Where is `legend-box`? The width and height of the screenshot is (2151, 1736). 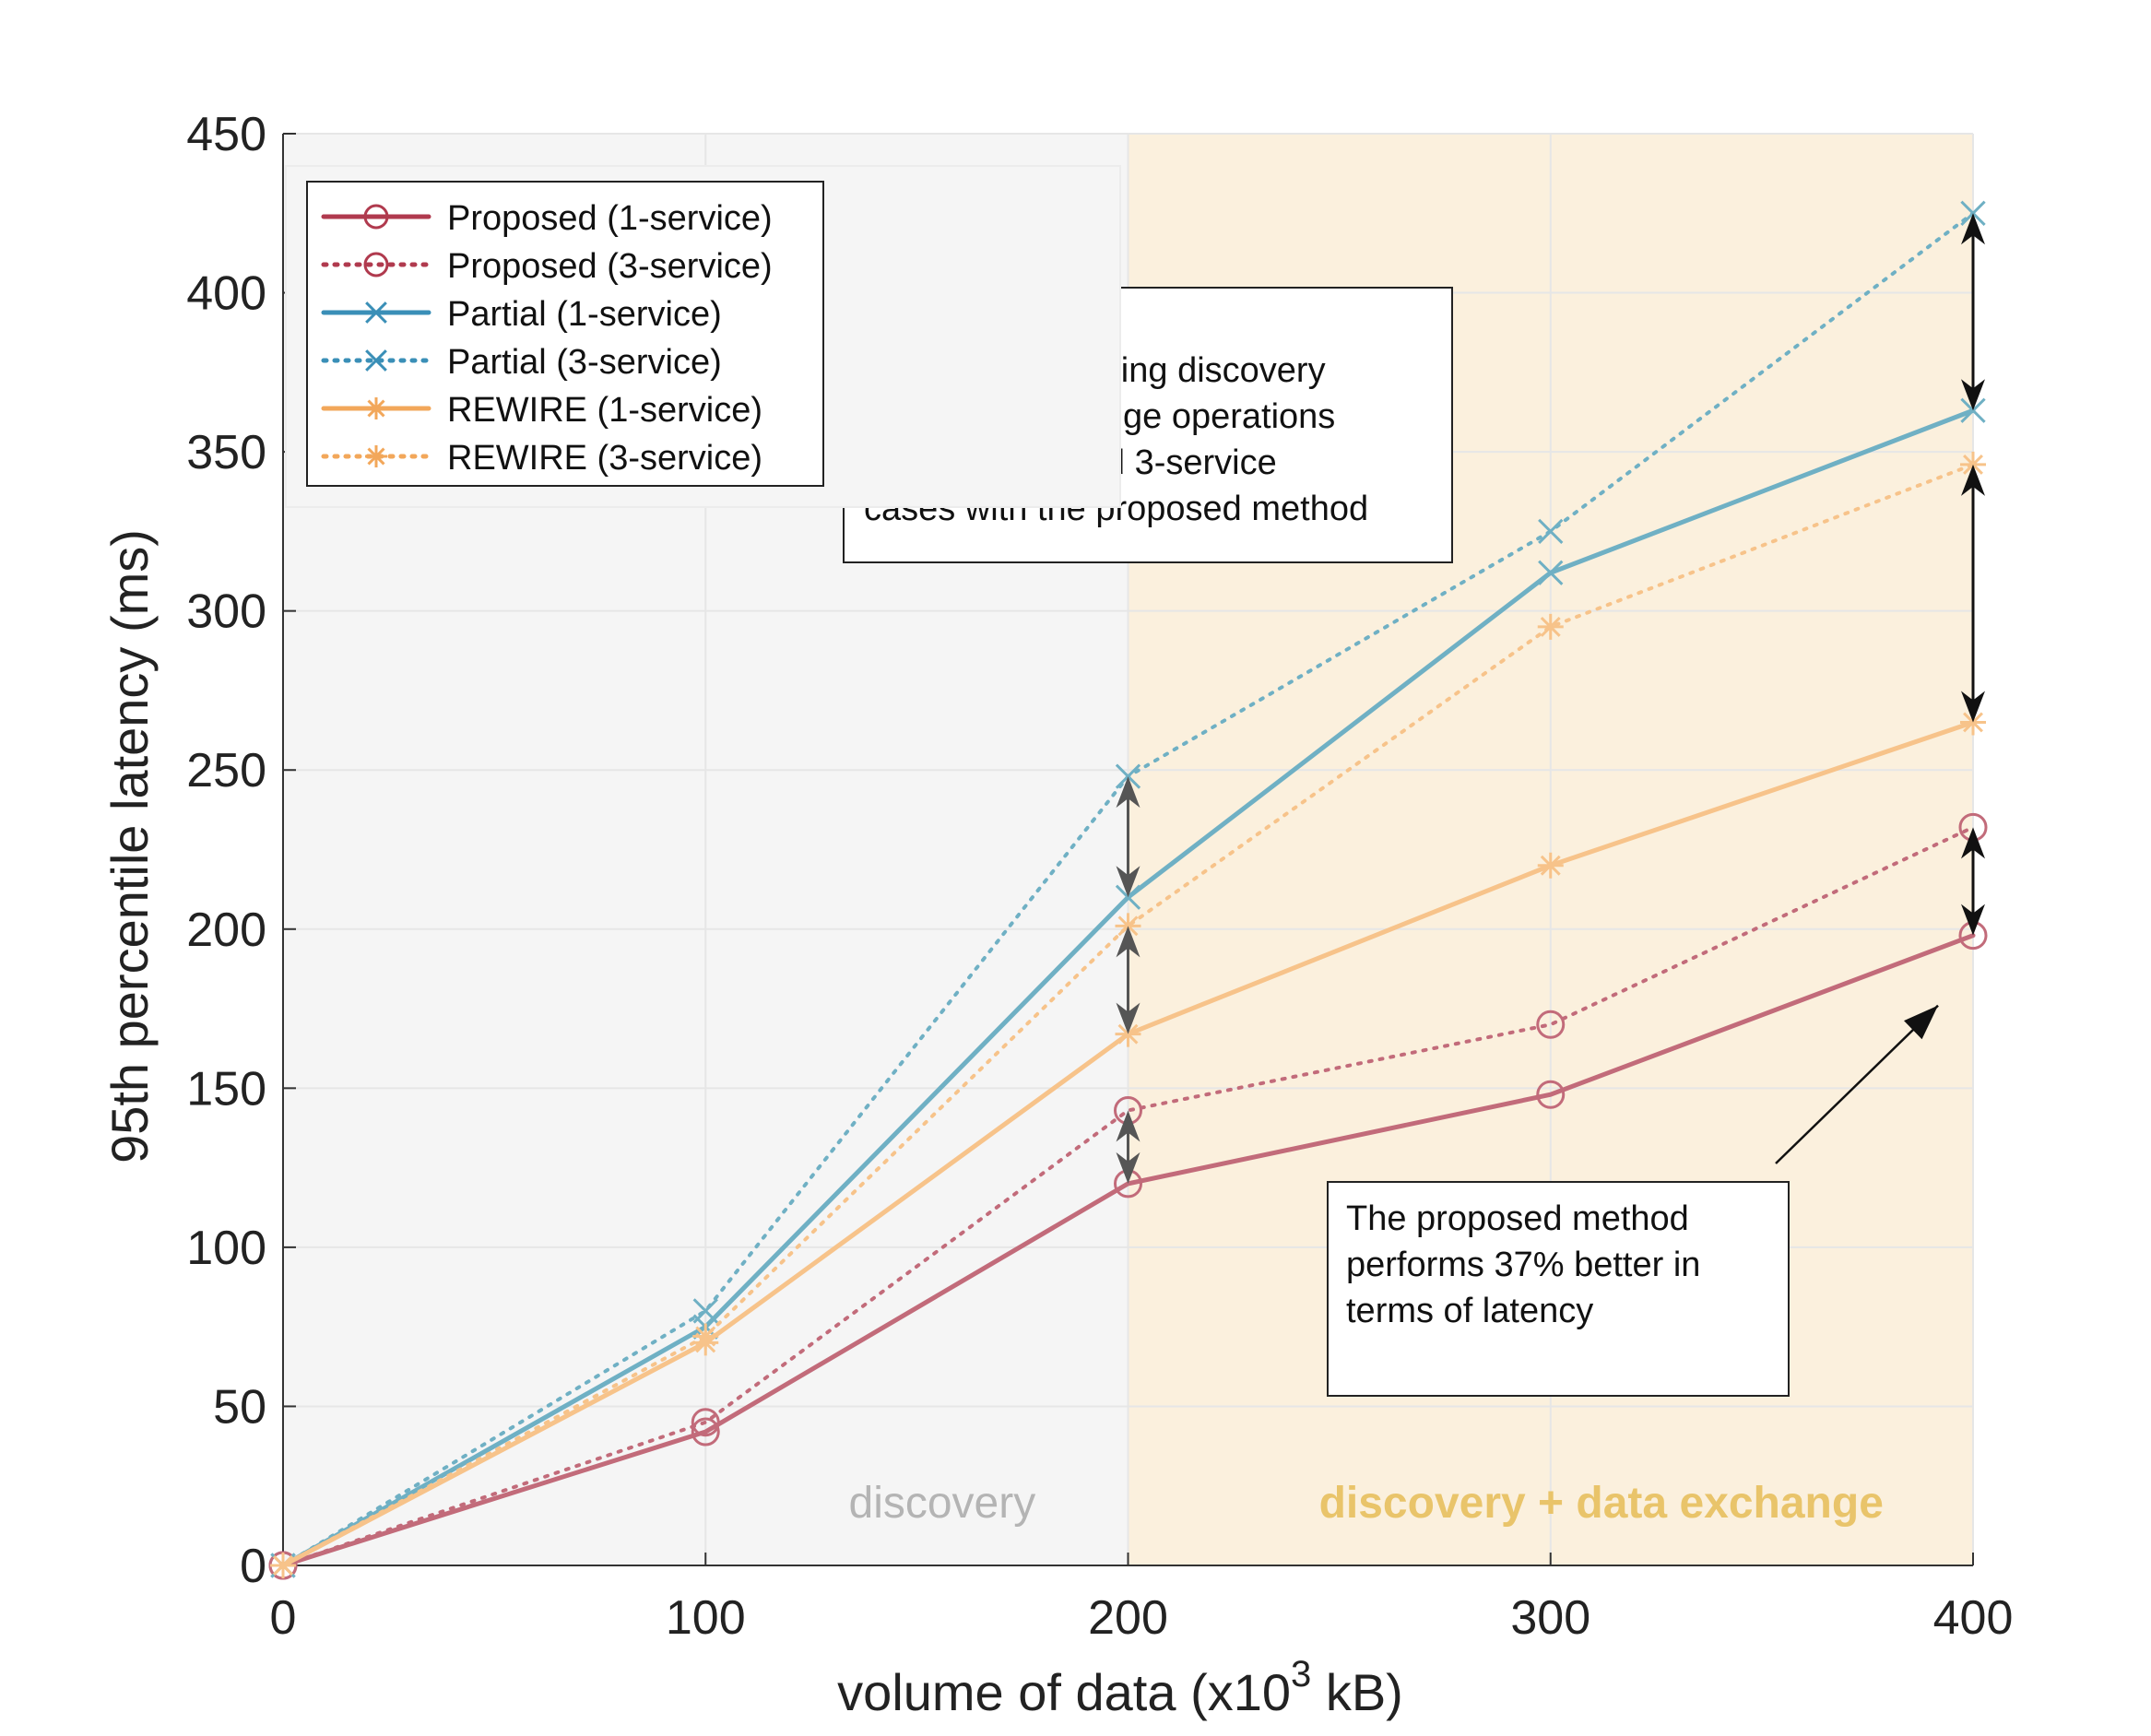
legend-box is located at coordinates (565, 334).